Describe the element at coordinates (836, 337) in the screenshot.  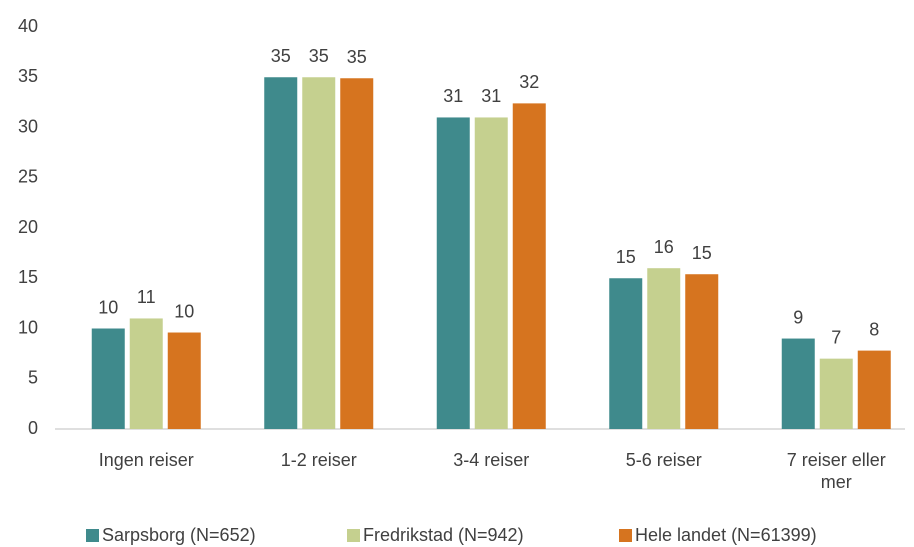
I see `data-label: 7` at that location.